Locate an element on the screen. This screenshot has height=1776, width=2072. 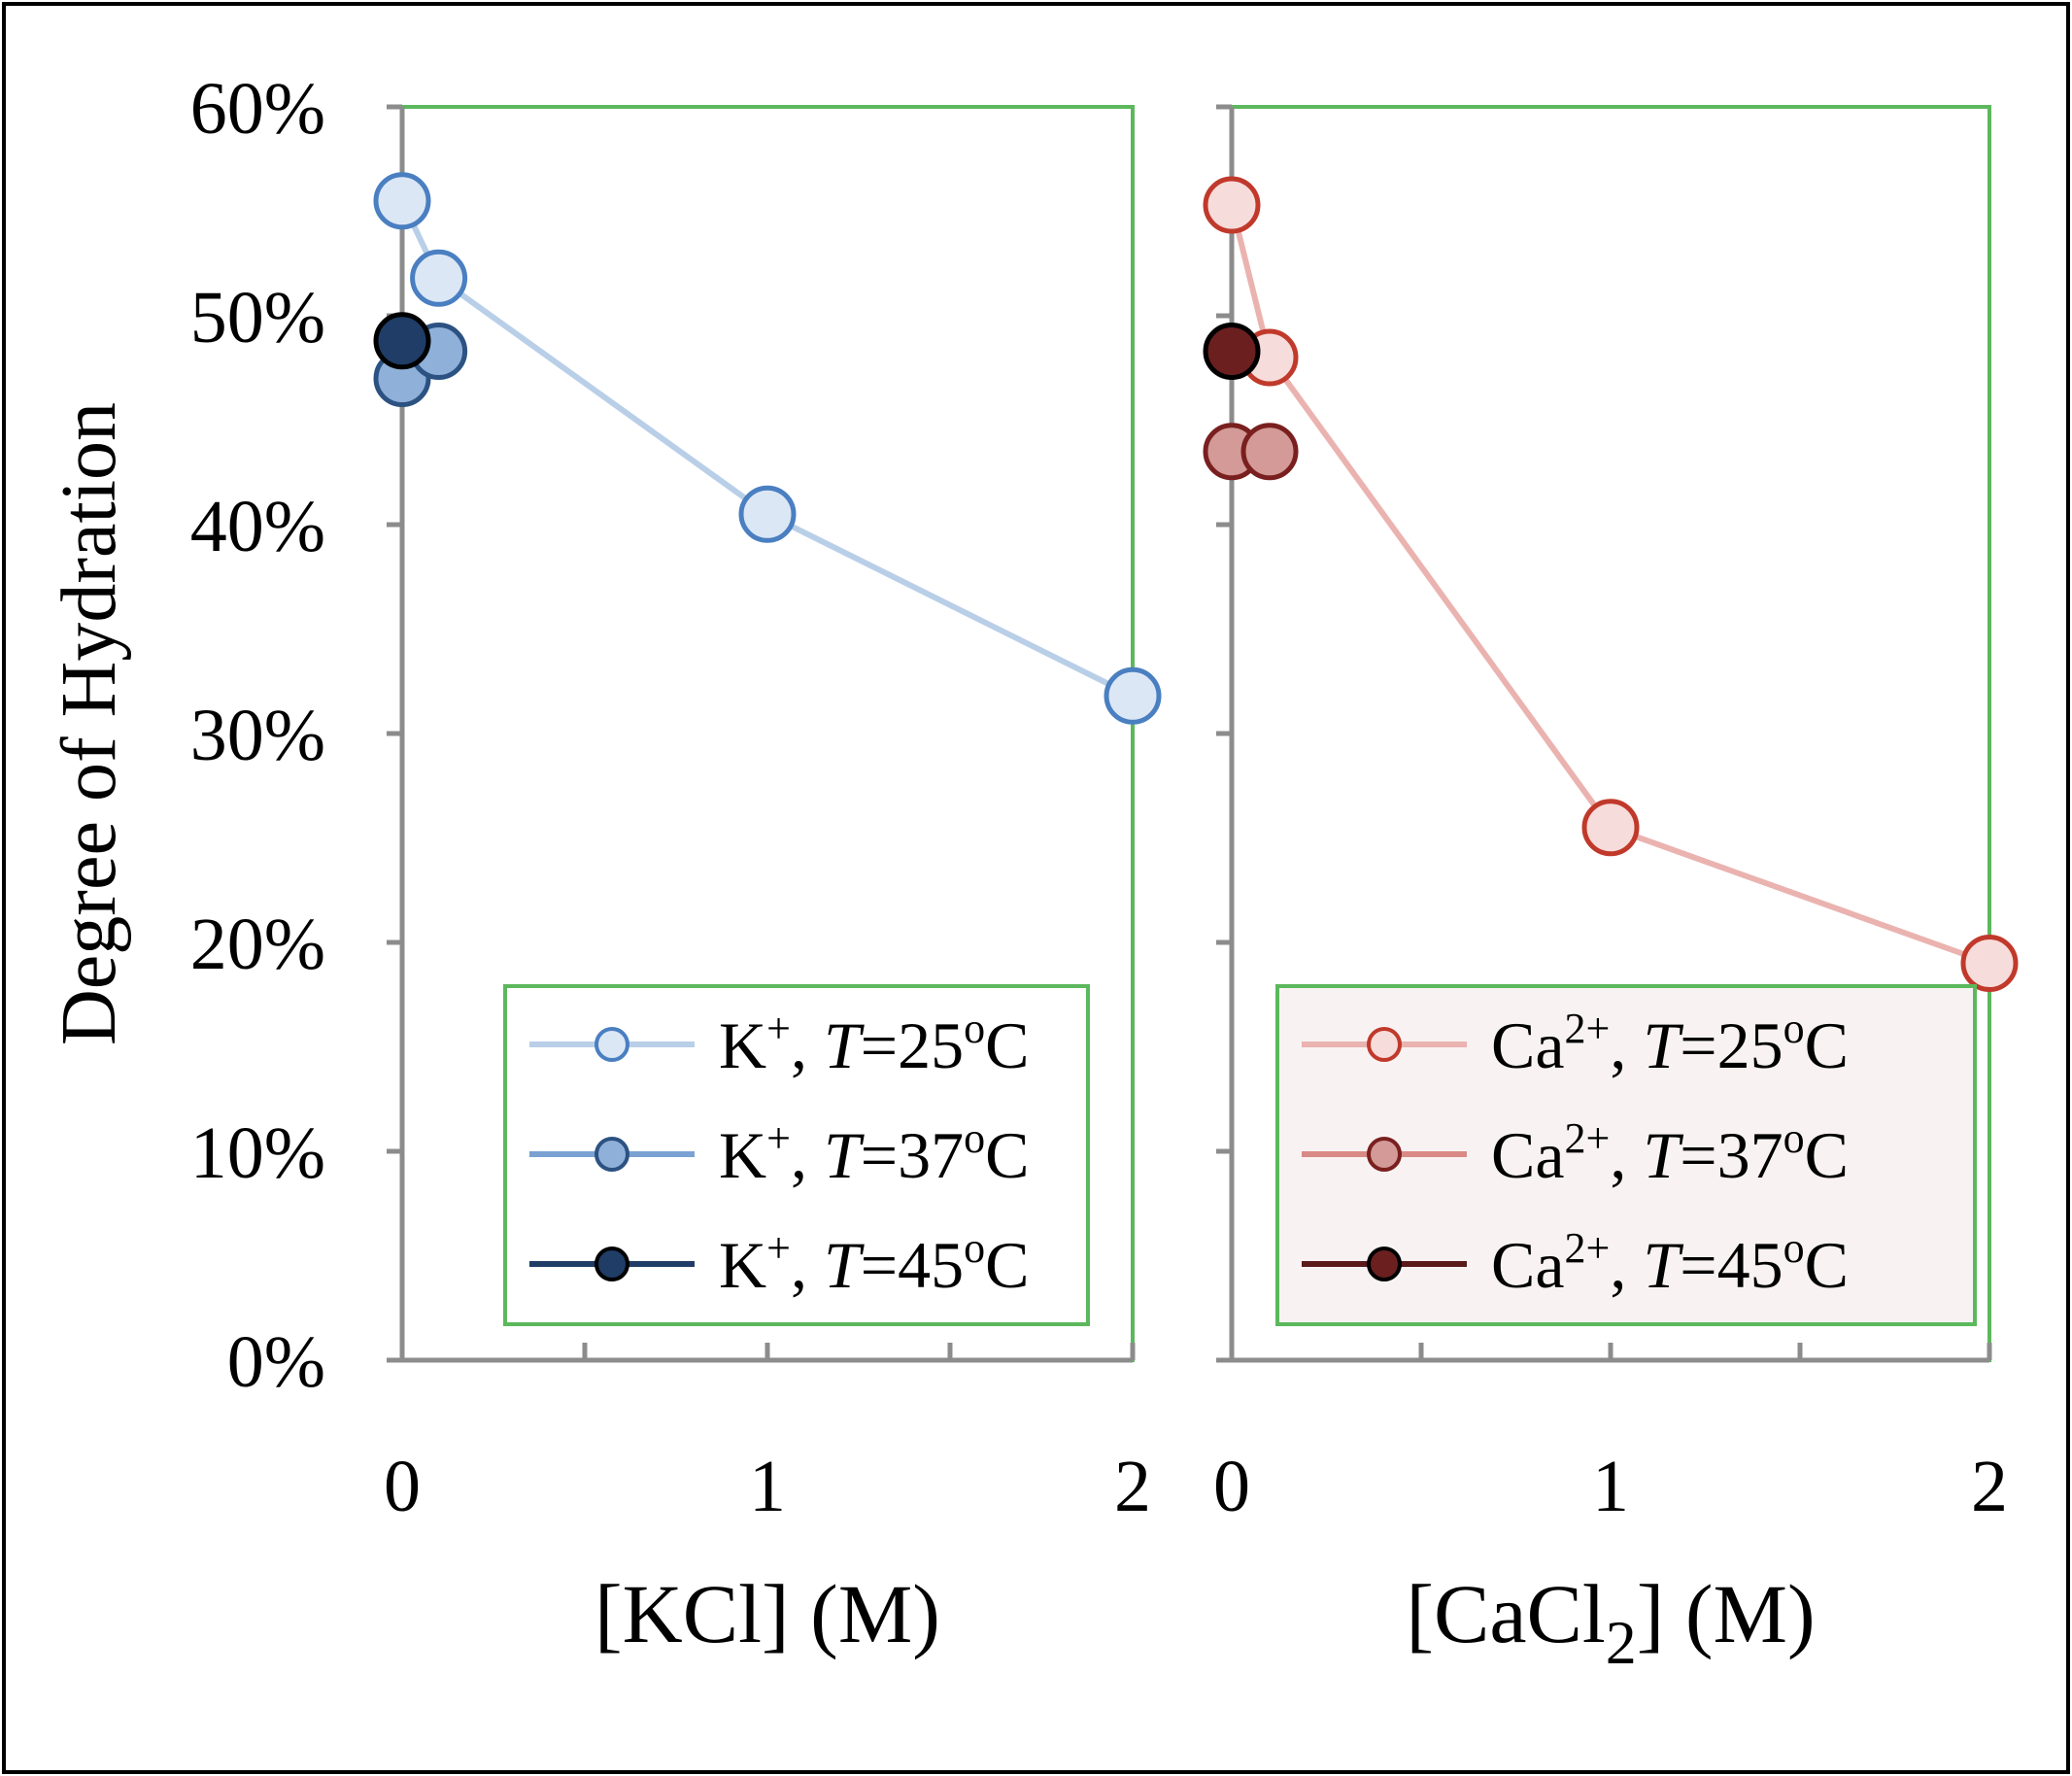
y-tick-labels: 0% 10% 20% 30% 40% 50% 60% is located at coordinates (257, 735).